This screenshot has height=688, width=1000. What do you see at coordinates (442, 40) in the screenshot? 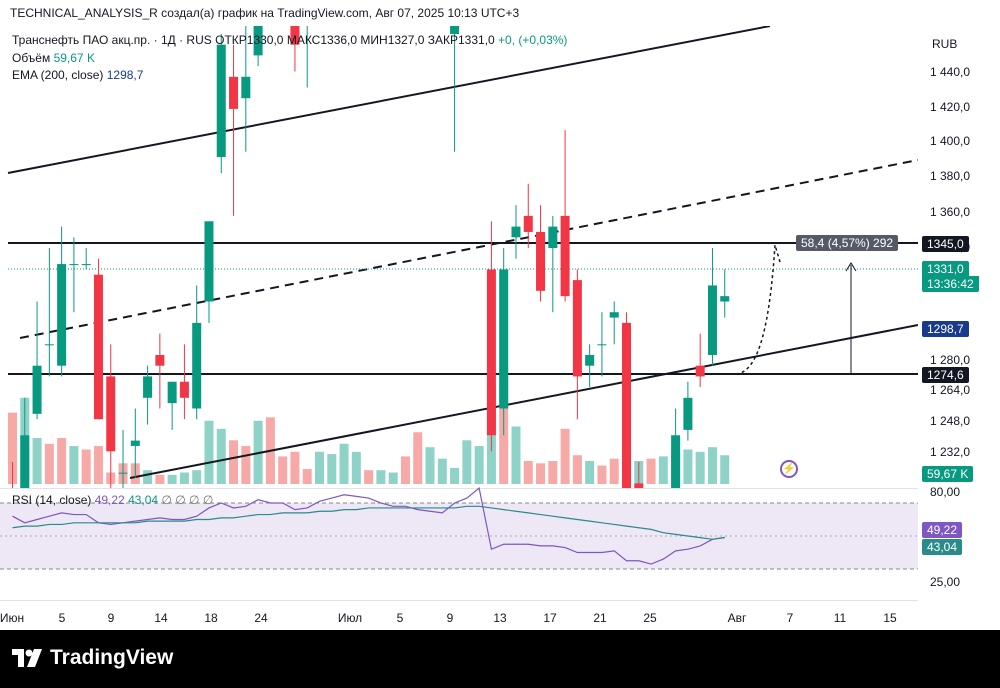
I see `close-label: ЗАКР` at bounding box center [442, 40].